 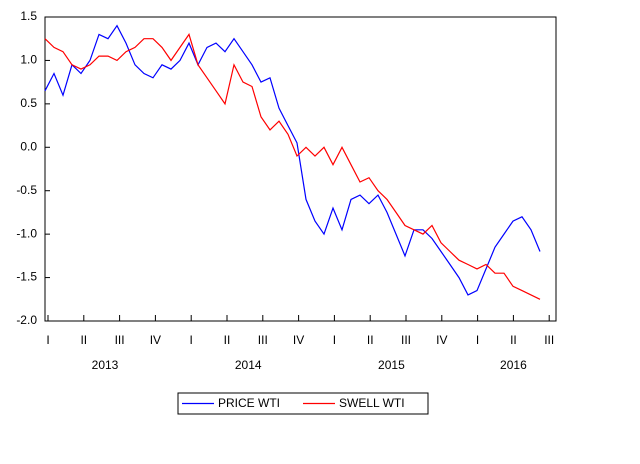 What do you see at coordinates (248, 365) in the screenshot?
I see `year-label: 2014` at bounding box center [248, 365].